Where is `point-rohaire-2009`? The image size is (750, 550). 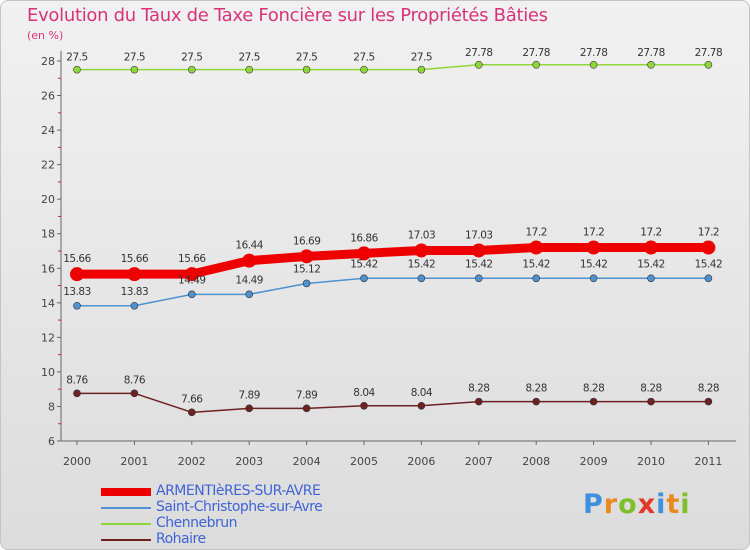
point-rohaire-2009 is located at coordinates (593, 401).